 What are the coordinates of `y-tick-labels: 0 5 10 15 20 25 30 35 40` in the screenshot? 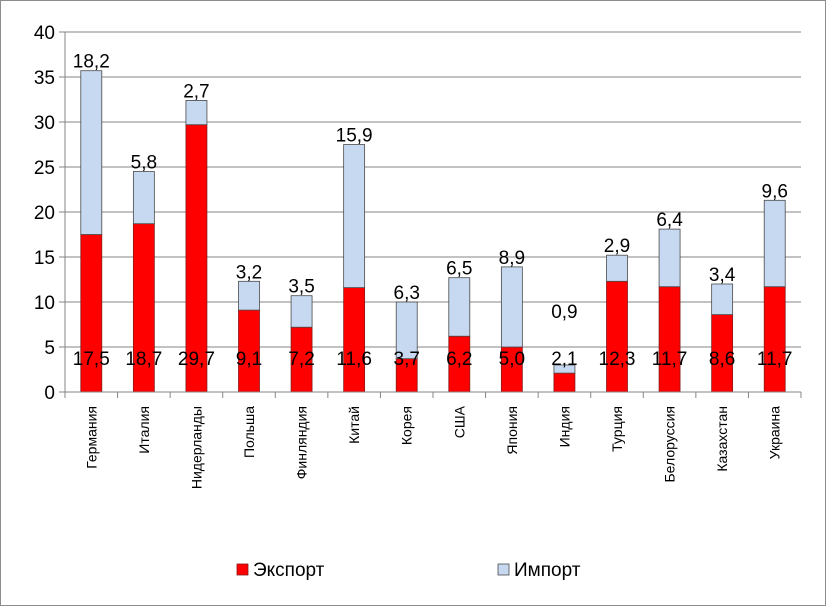 It's located at (44, 213).